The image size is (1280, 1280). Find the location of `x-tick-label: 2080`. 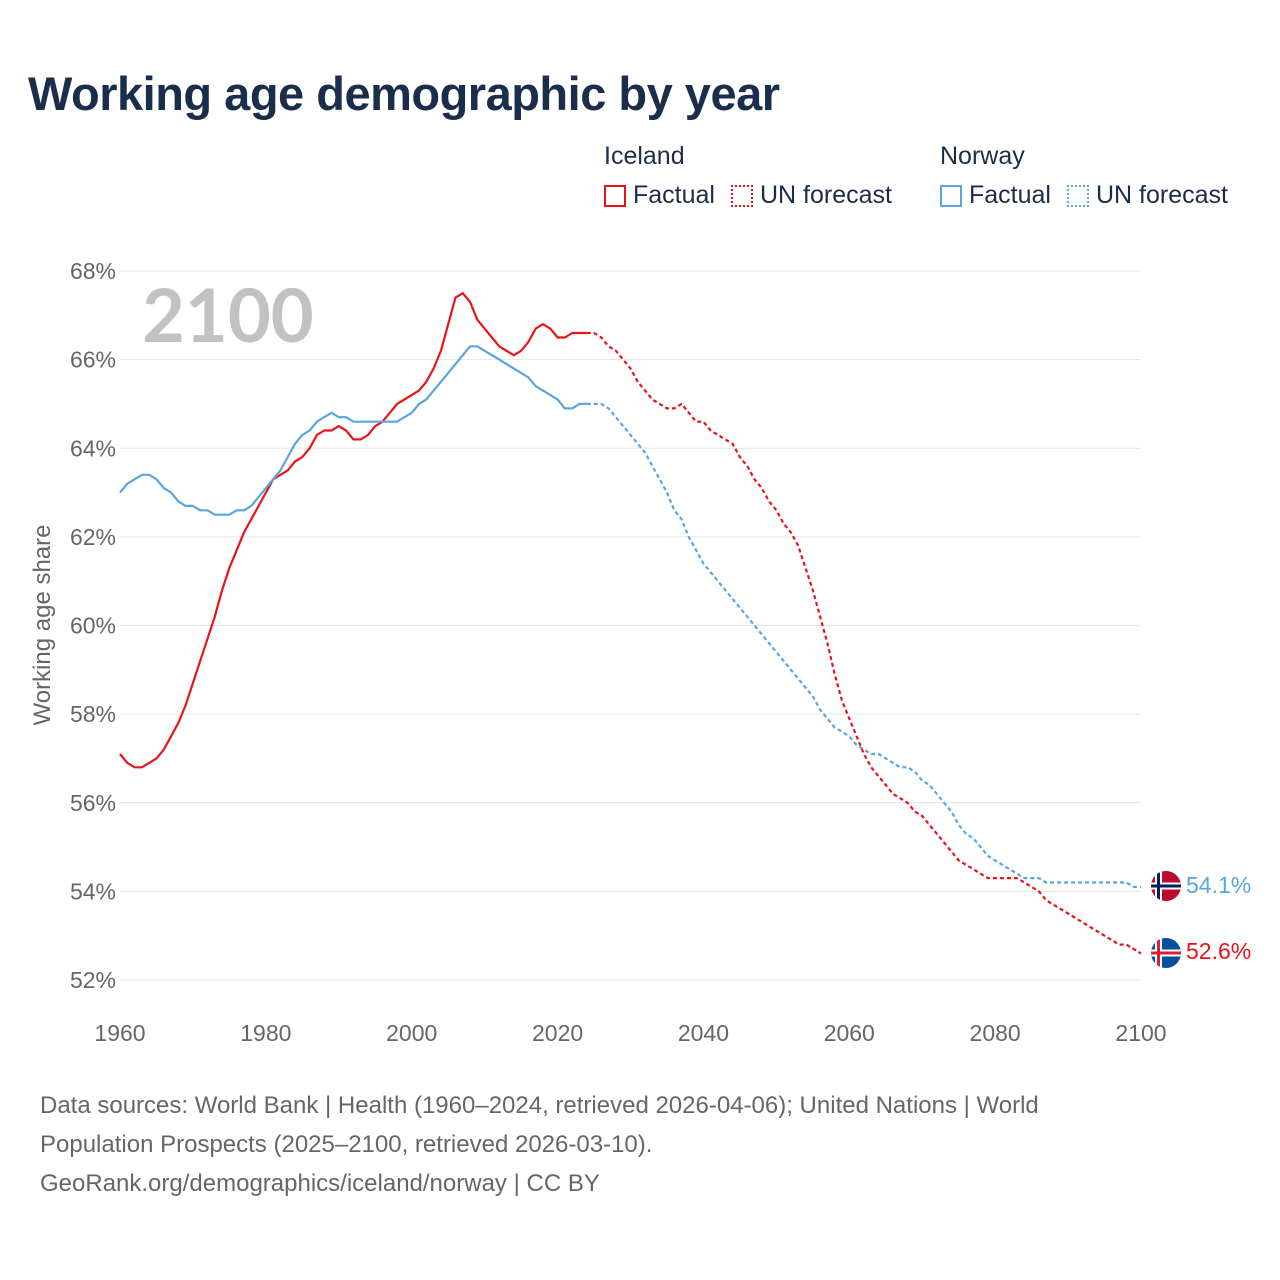

x-tick-label: 2080 is located at coordinates (995, 1033).